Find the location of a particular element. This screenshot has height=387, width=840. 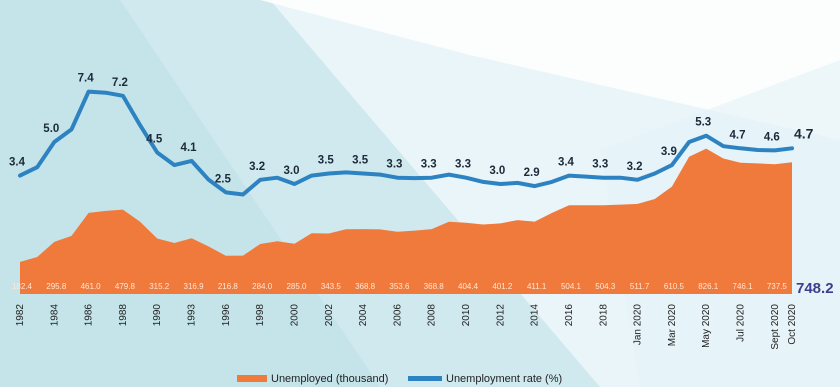

unemployed-data-label: 461.0 is located at coordinates (91, 286).